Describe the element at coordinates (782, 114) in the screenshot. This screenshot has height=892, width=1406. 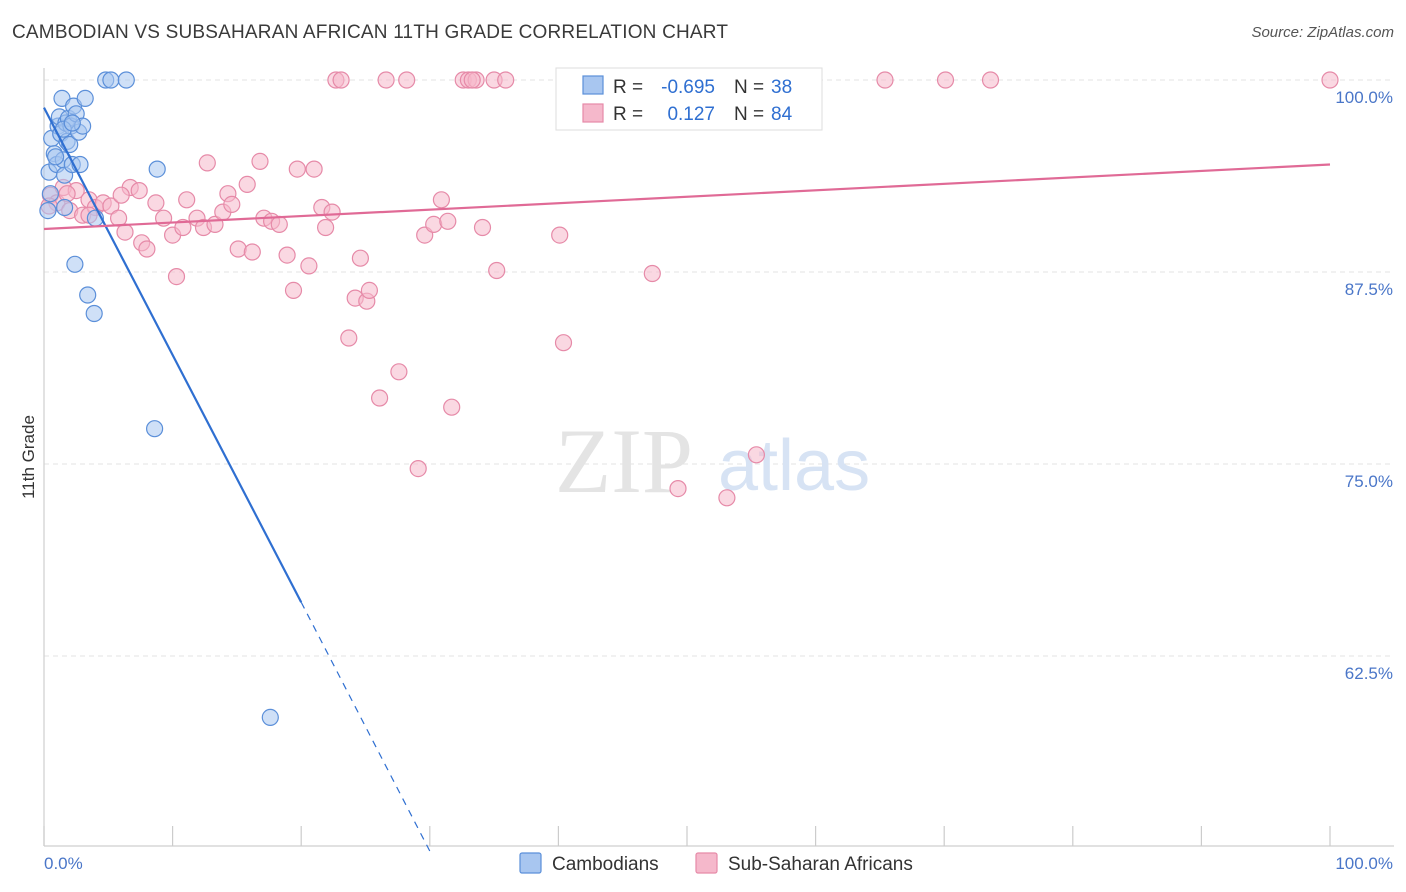
I see `legend-n-value-2: 84` at that location.